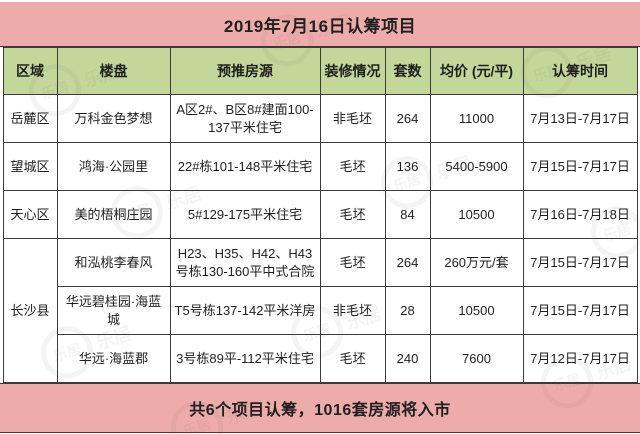 Image resolution: width=640 pixels, height=434 pixels. What do you see at coordinates (30, 71) in the screenshot?
I see `column-header-region: 区域` at bounding box center [30, 71].